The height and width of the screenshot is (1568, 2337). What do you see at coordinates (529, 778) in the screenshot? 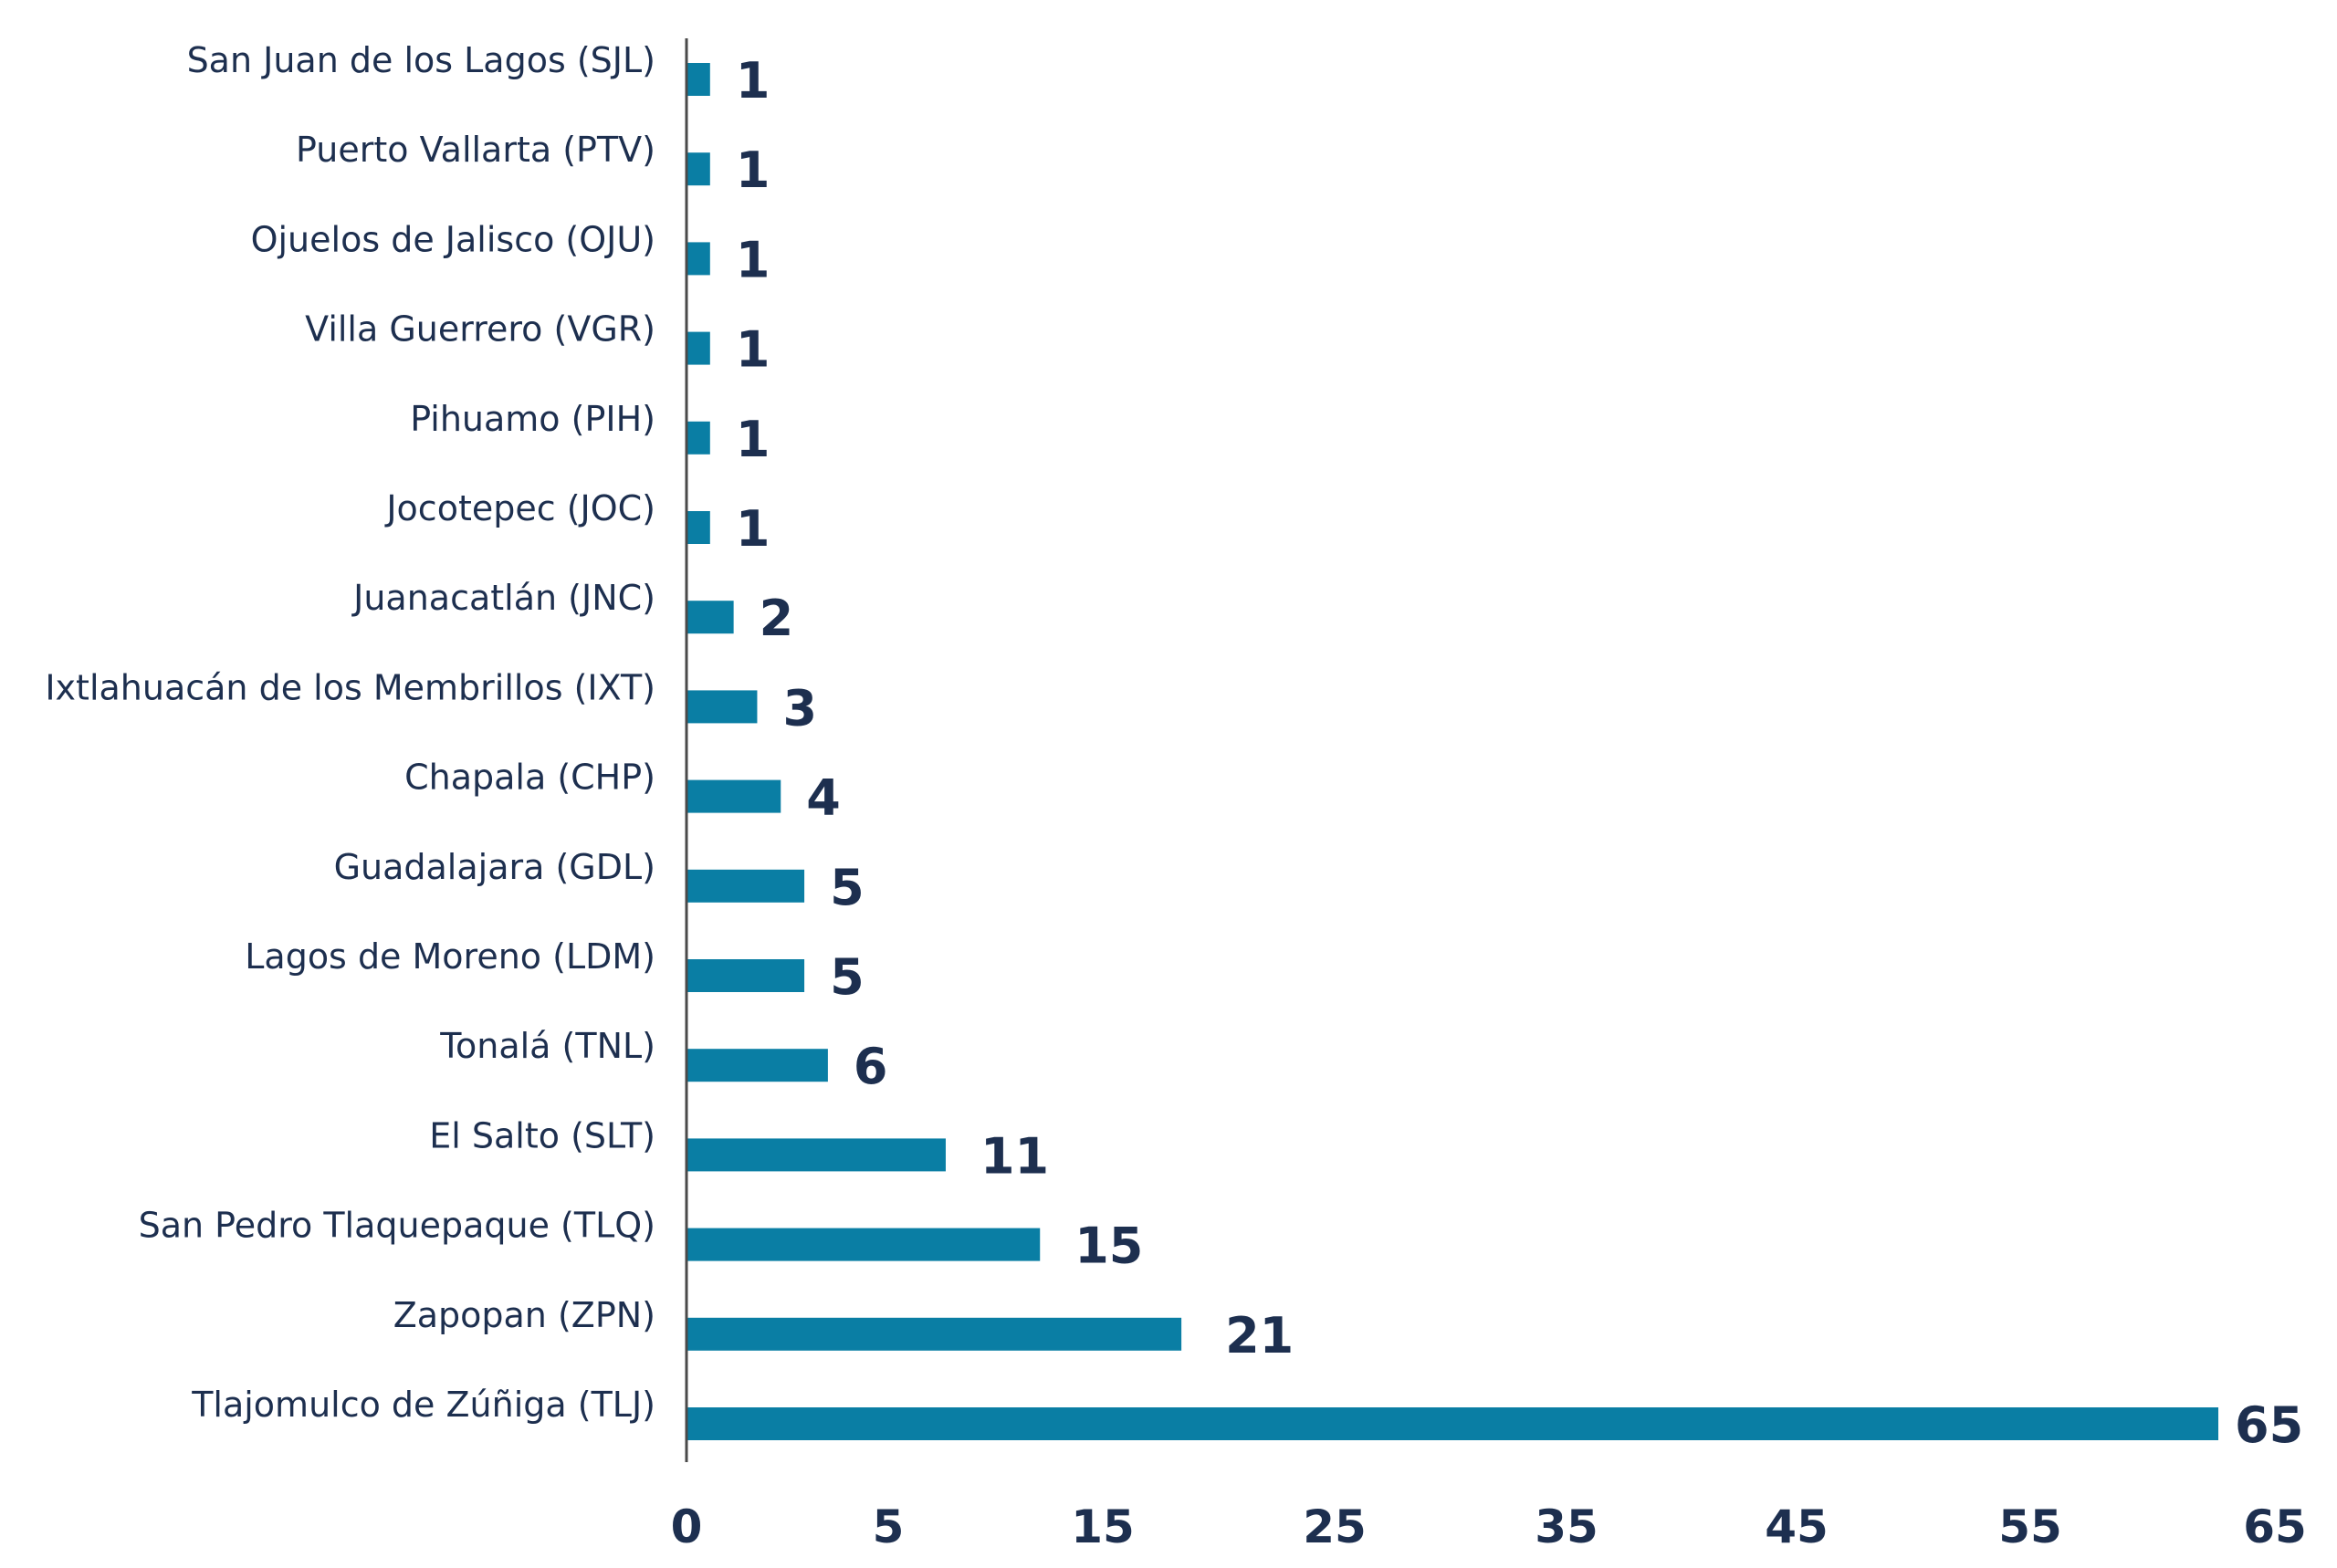
I see `category-label-chapala-chp: Chapala (CHP)` at bounding box center [529, 778].